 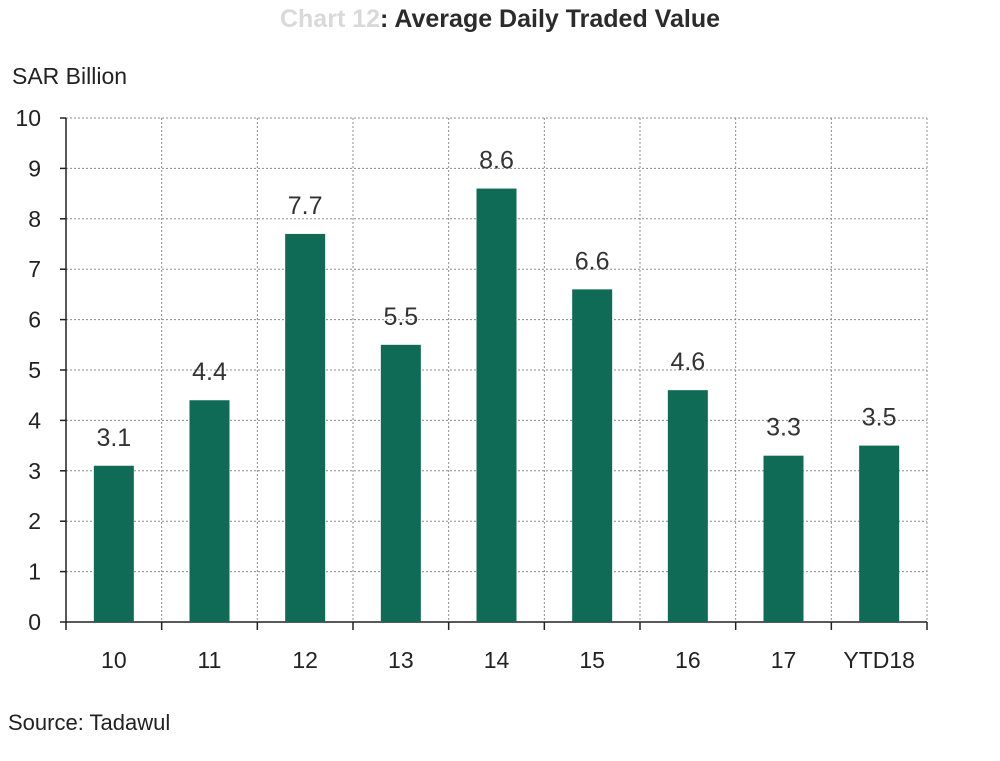 I want to click on bar-value-label: 3.5, so click(x=879, y=418).